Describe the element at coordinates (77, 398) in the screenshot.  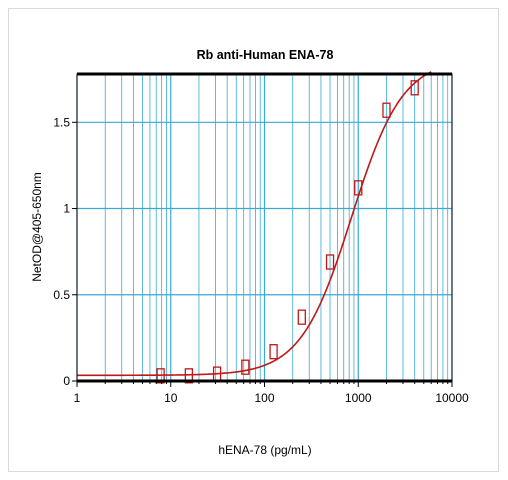
I see `x-tick-label: 1` at that location.